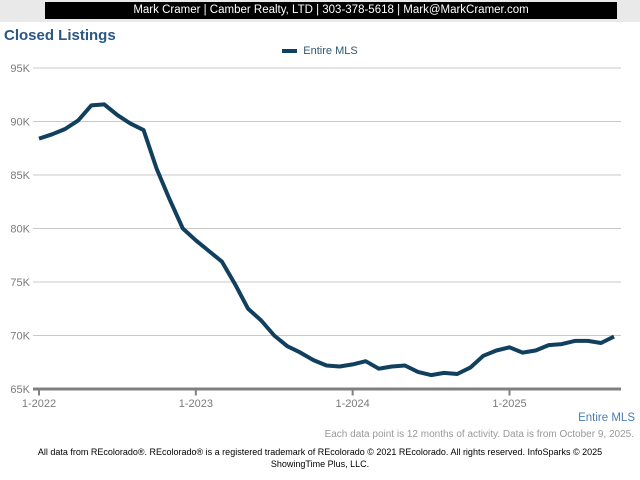 The height and width of the screenshot is (480, 640). What do you see at coordinates (60, 35) in the screenshot?
I see `page-title: Closed Listings` at bounding box center [60, 35].